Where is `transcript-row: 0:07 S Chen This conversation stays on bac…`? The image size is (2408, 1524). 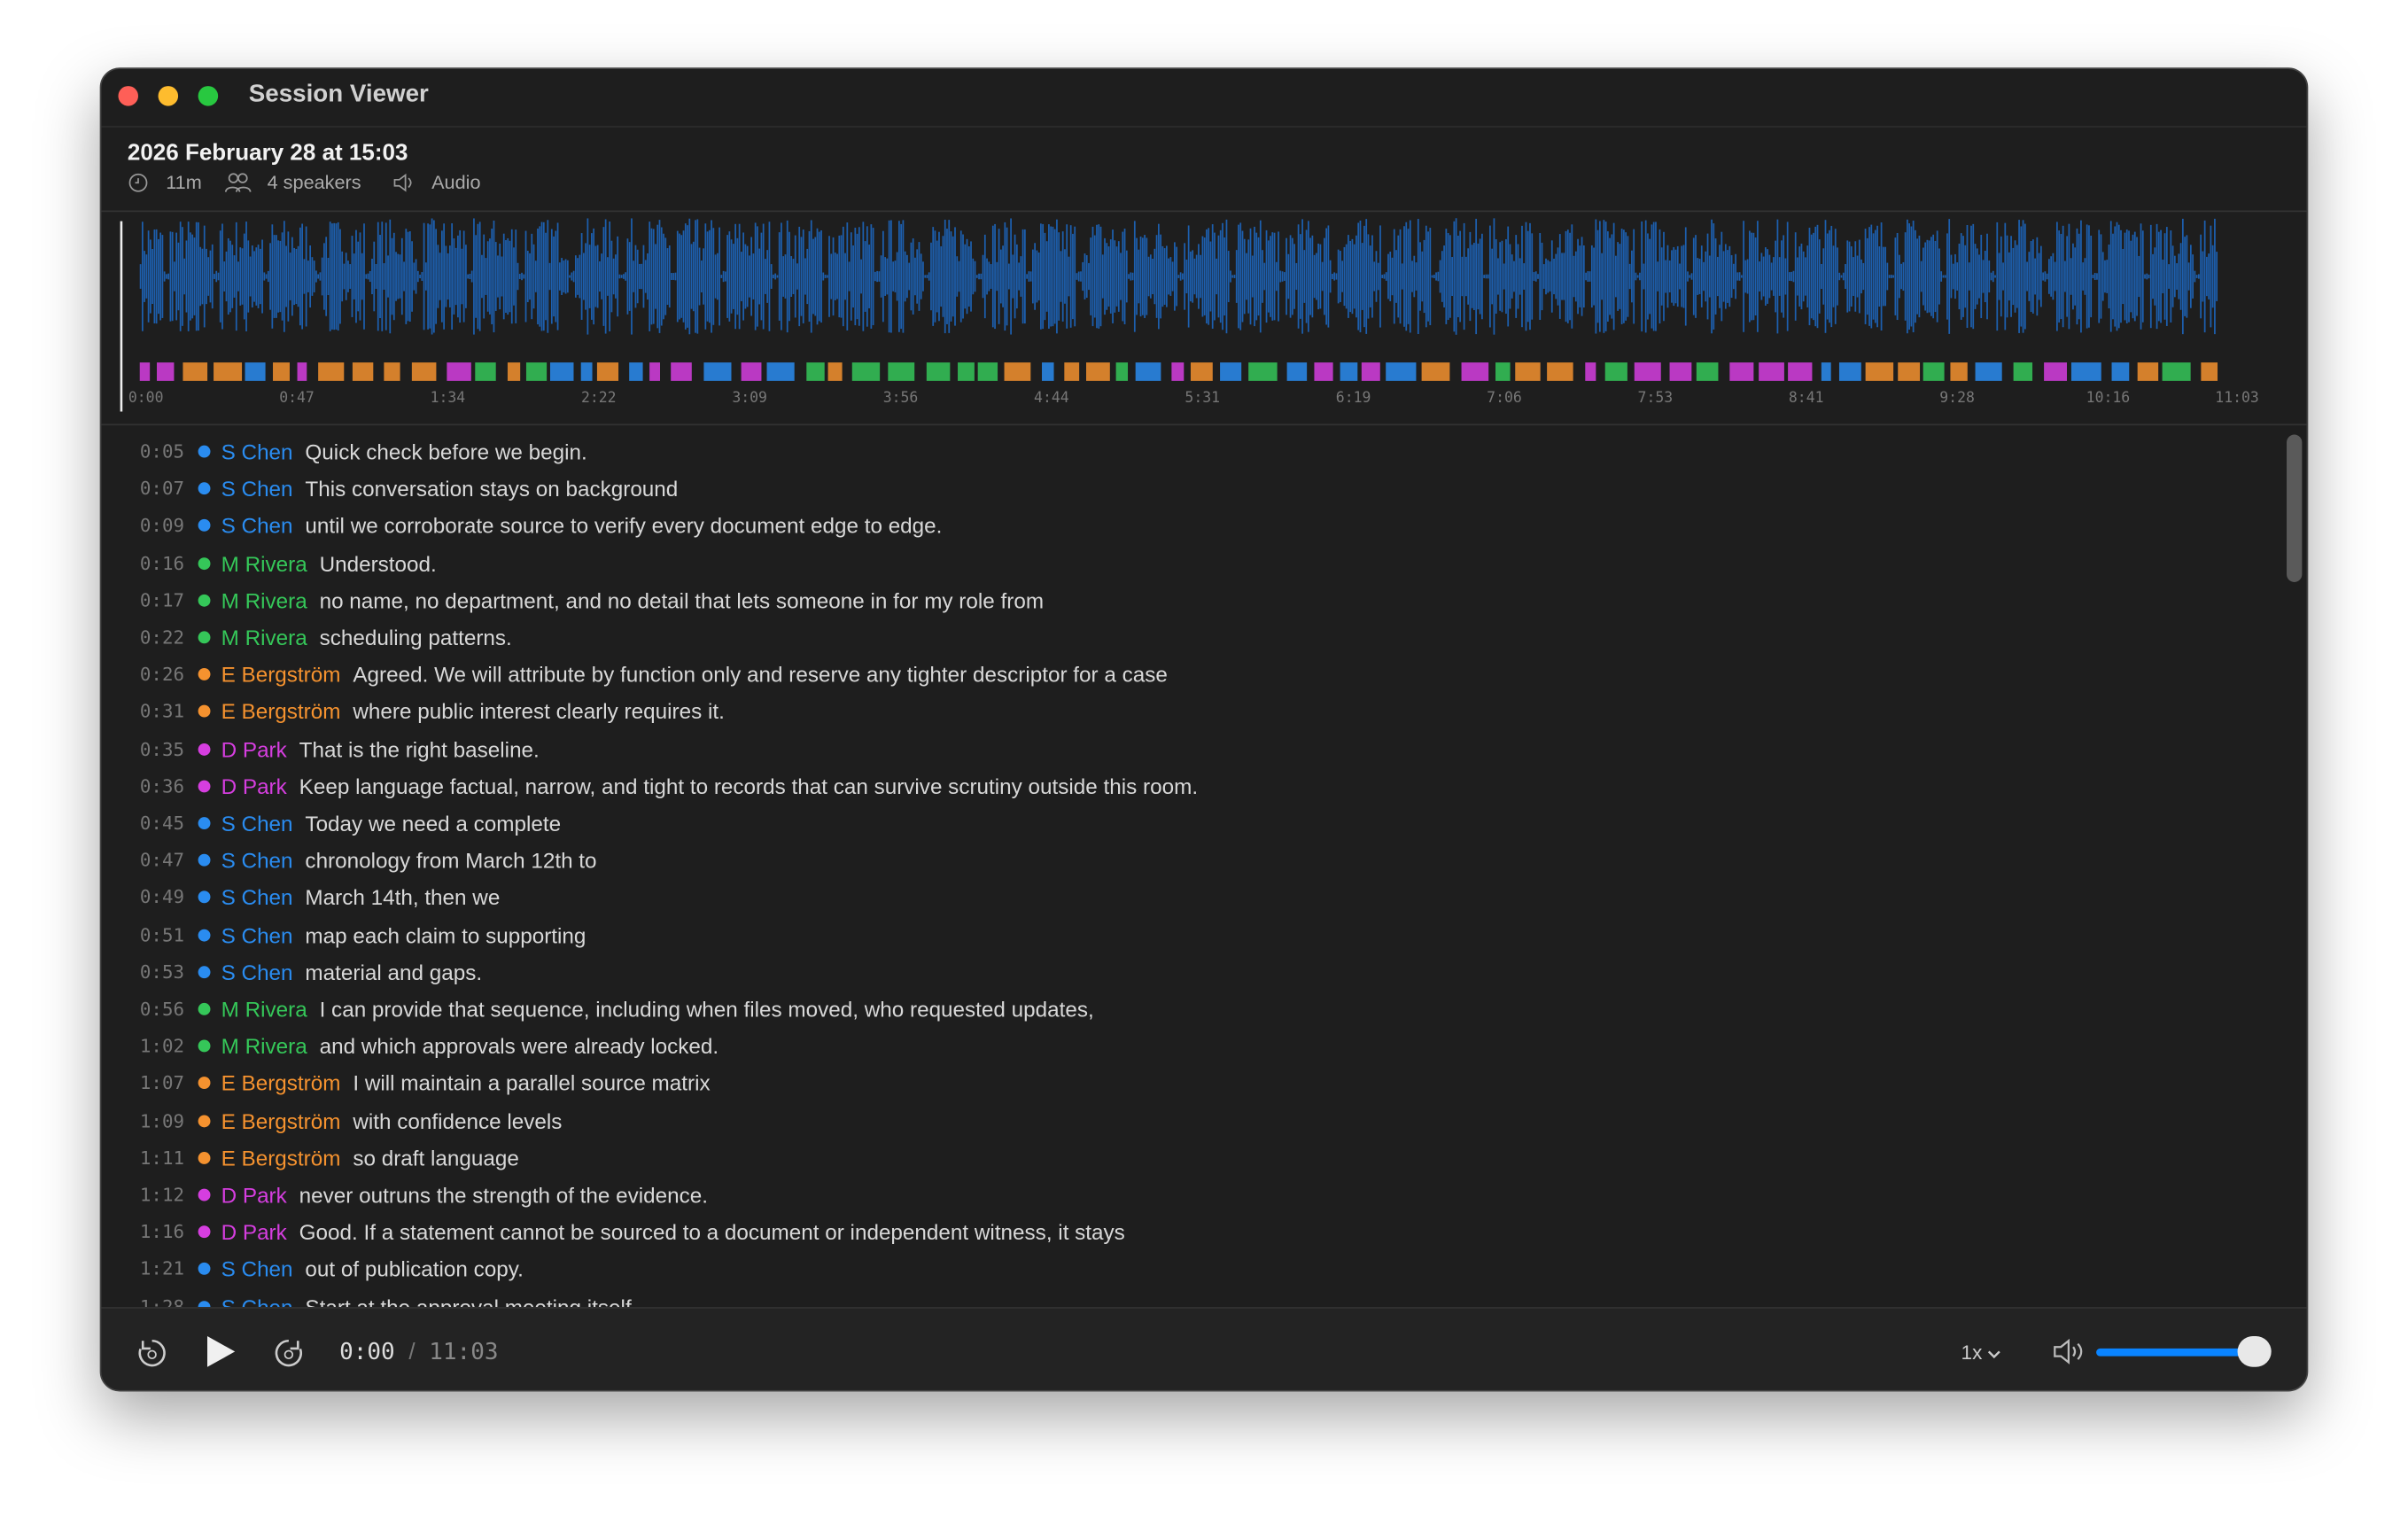
transcript-row: 0:07 S Chen This conversation stays on bac… is located at coordinates (408, 488).